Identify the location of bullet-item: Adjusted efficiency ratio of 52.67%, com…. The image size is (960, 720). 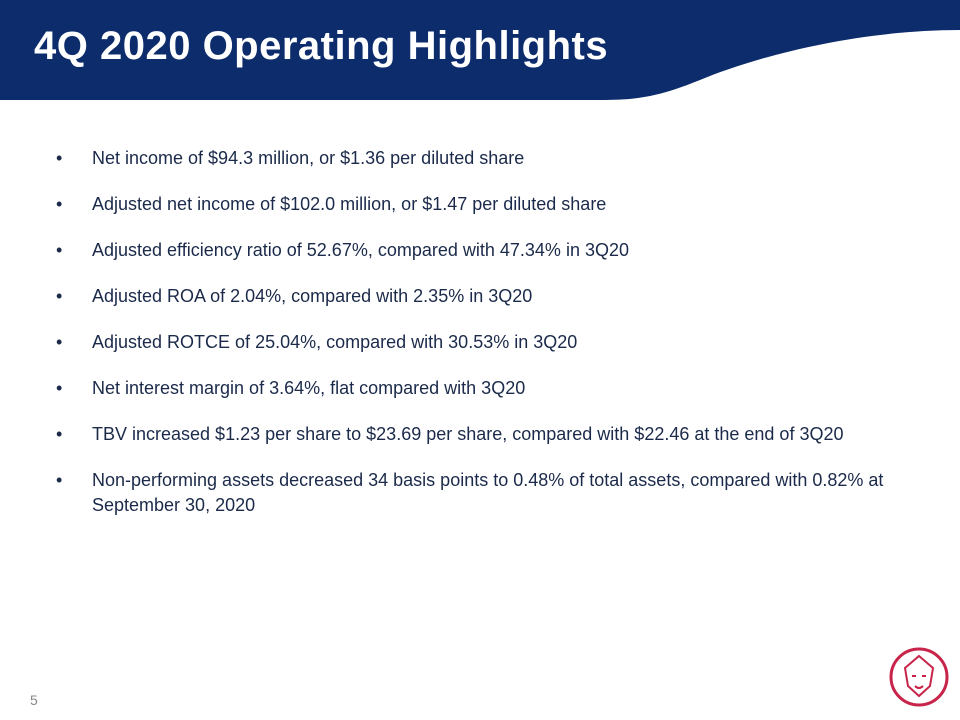
(486, 250).